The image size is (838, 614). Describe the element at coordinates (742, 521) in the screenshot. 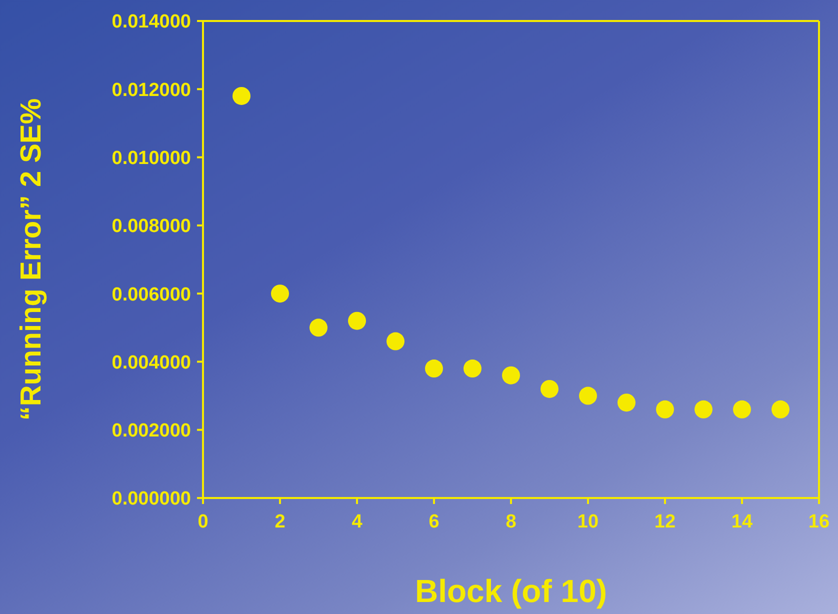

I see `x-tick-label: 14` at that location.